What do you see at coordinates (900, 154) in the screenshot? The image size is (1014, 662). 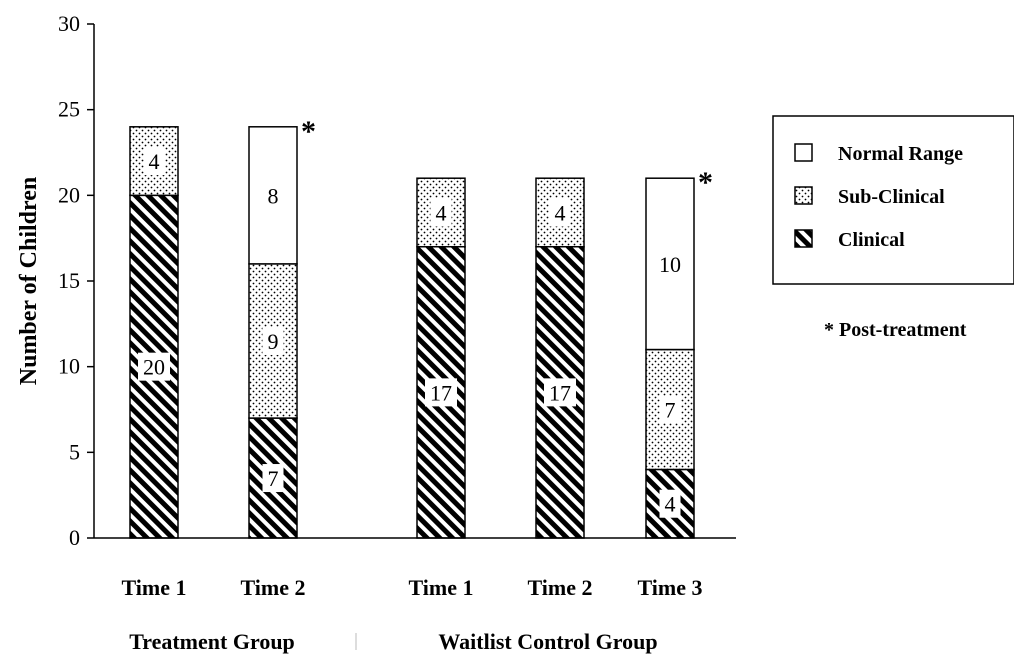 I see `legend-label: Normal Range` at bounding box center [900, 154].